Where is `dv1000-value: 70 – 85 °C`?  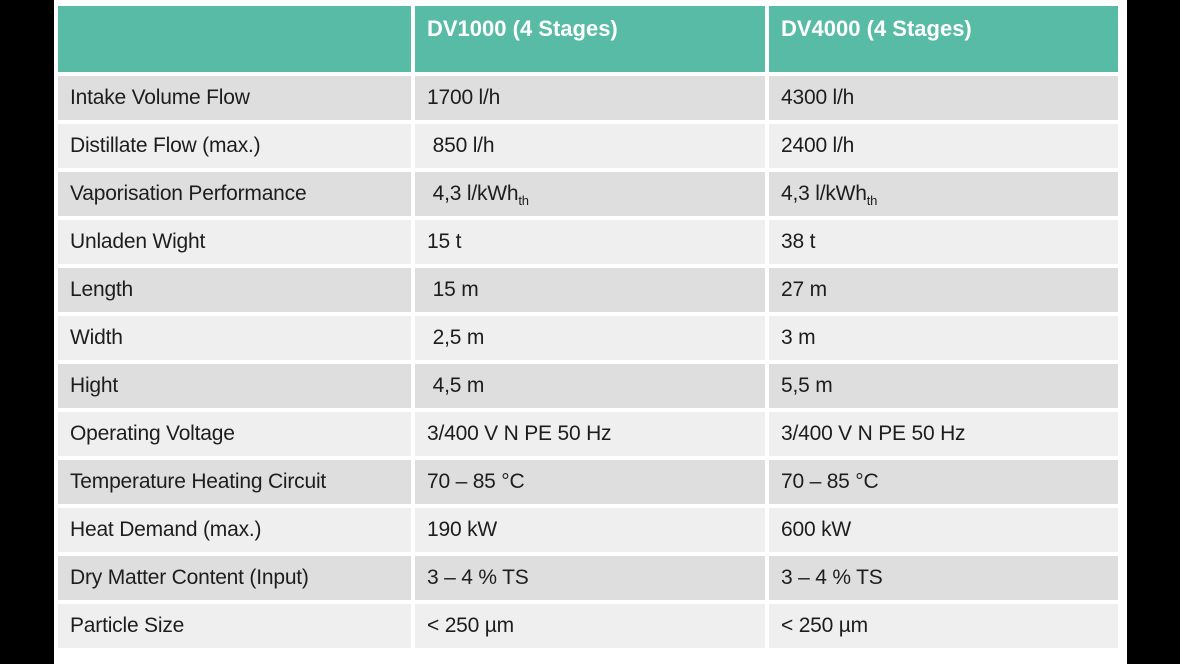 dv1000-value: 70 – 85 °C is located at coordinates (590, 482).